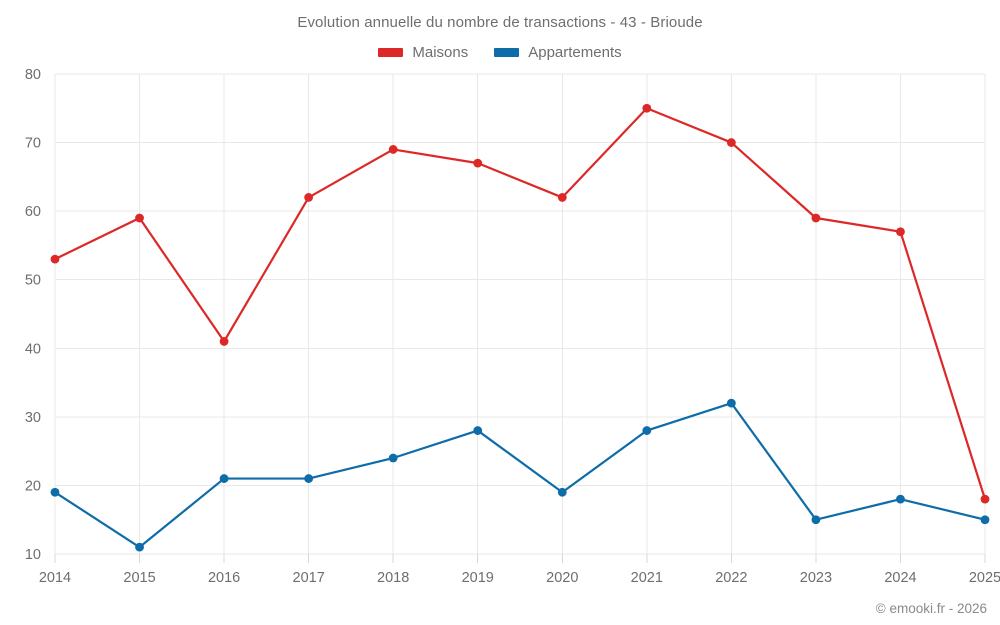  Describe the element at coordinates (224, 578) in the screenshot. I see `x-axis-tick-label: 2016` at that location.